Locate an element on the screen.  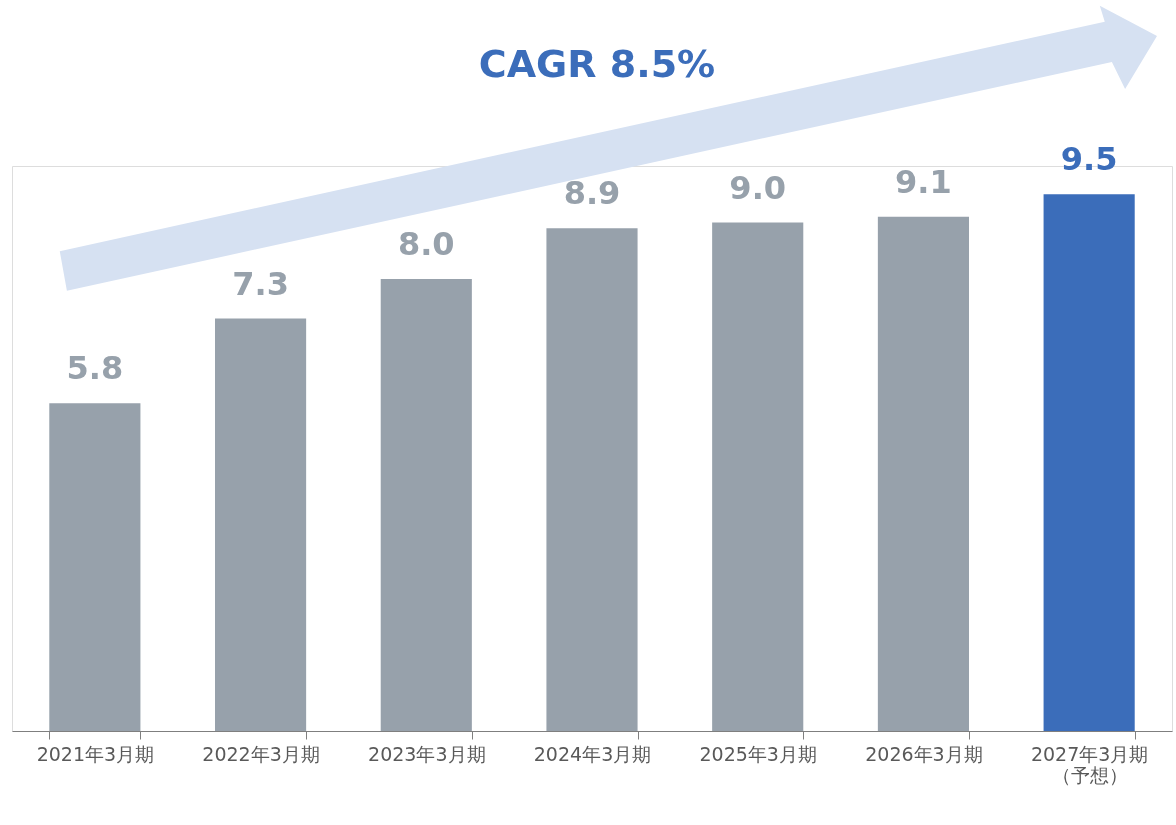
data-label: 9.0 is located at coordinates (758, 187).